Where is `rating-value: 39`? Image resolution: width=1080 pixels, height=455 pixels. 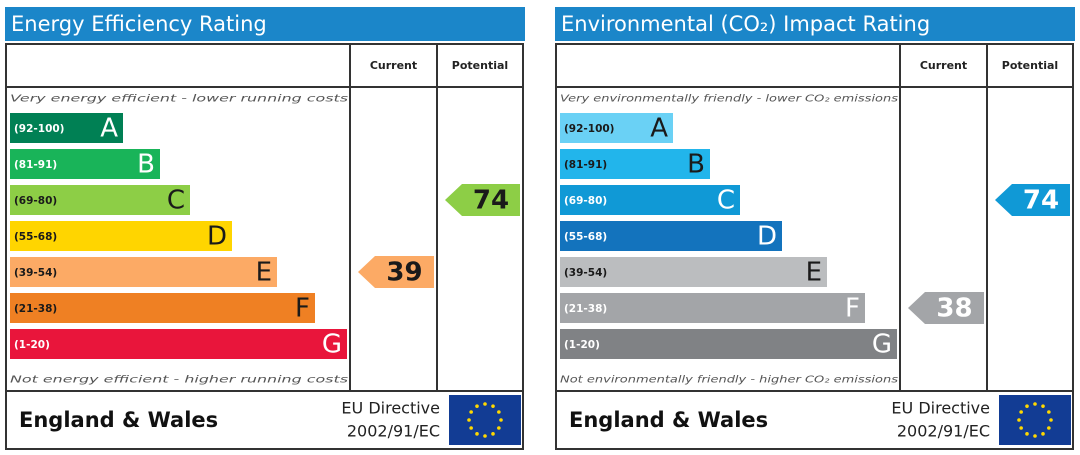
rating-value: 39 is located at coordinates (404, 273).